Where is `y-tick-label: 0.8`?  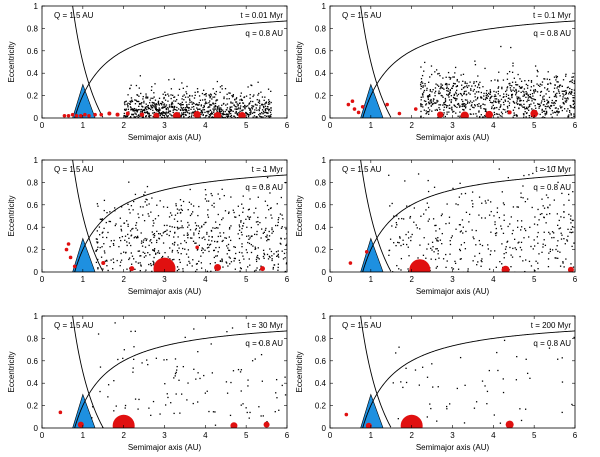 y-tick-label: 0.8 is located at coordinates (321, 28).